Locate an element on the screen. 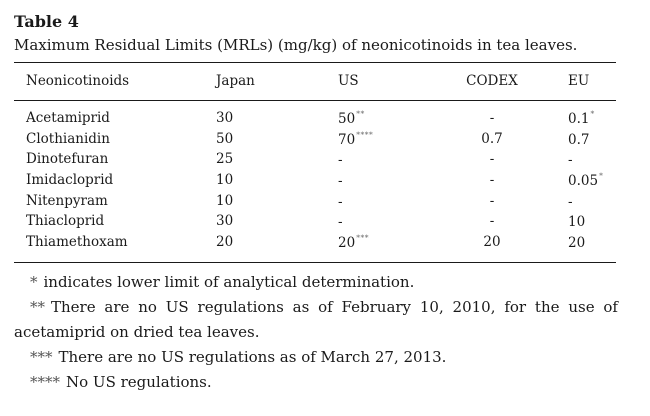  bottom-rule is located at coordinates (315, 262).